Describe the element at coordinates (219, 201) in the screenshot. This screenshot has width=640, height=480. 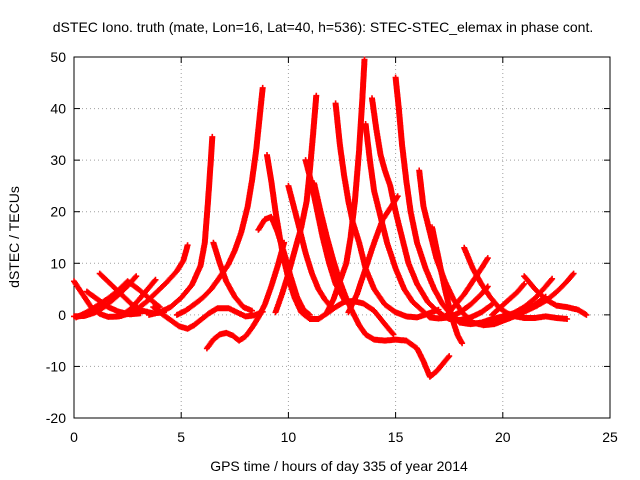
I see `data-marks` at that location.